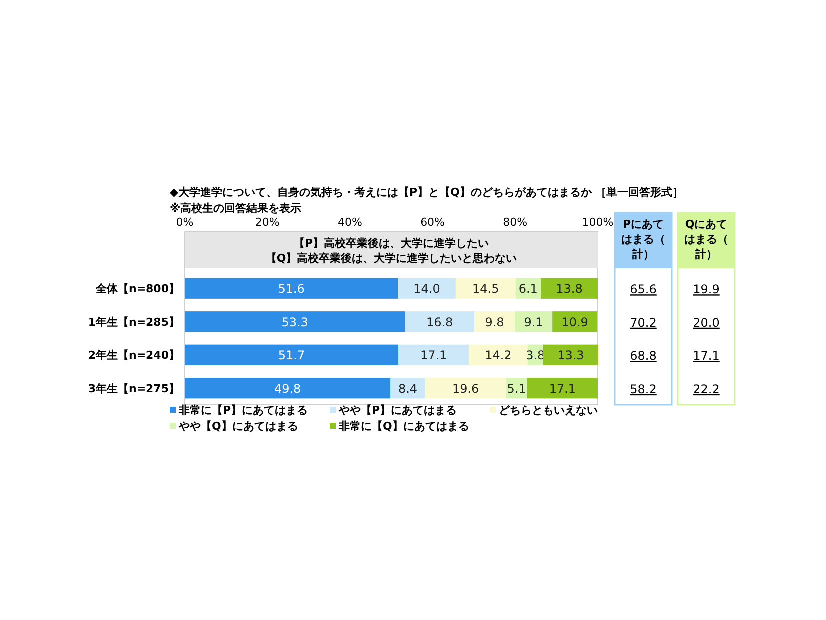  Describe the element at coordinates (392, 258) in the screenshot. I see `text: 【Q】高校卒業後は、大学に進学したいと思わない` at that location.